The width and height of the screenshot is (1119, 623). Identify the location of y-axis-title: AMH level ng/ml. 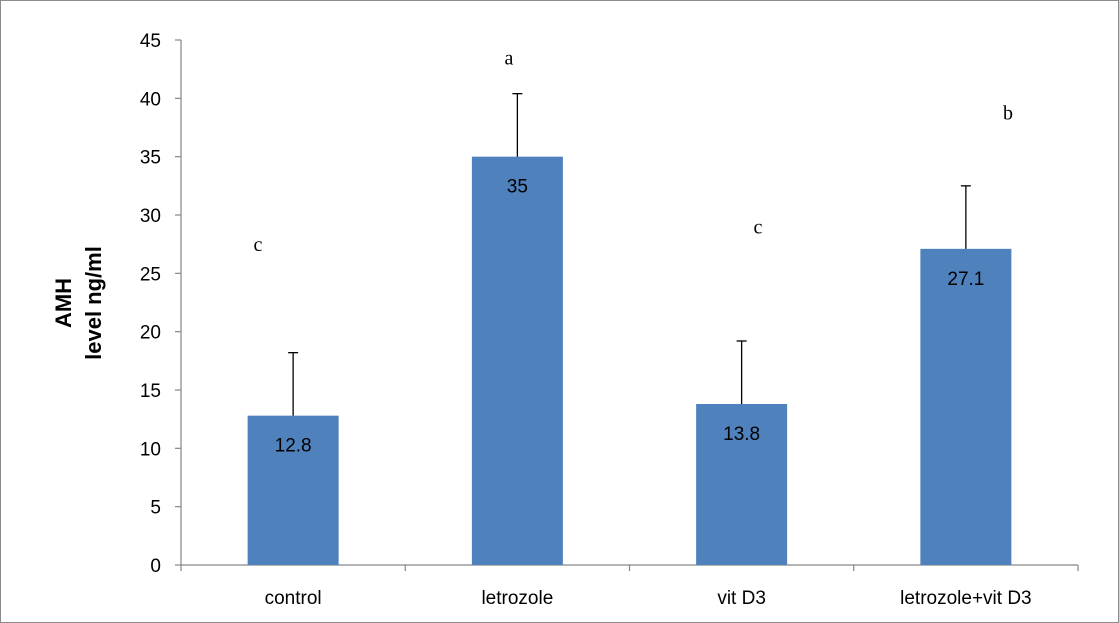
(78, 303).